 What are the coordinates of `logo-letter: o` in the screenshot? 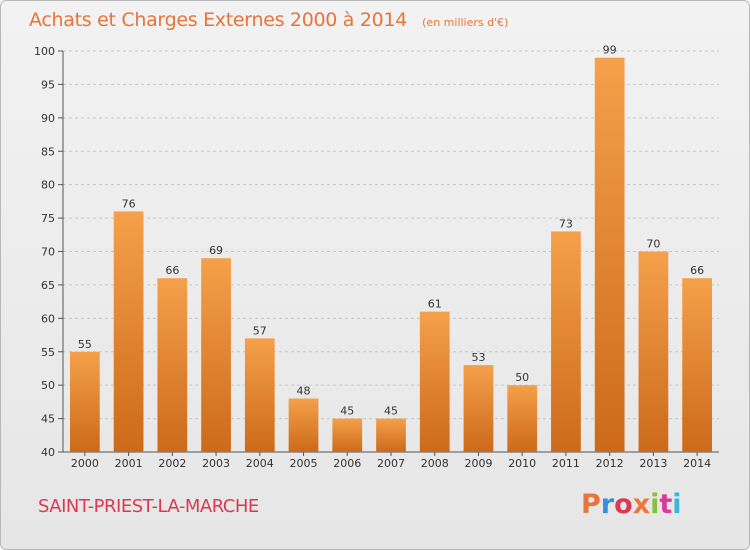 It's located at (623, 504).